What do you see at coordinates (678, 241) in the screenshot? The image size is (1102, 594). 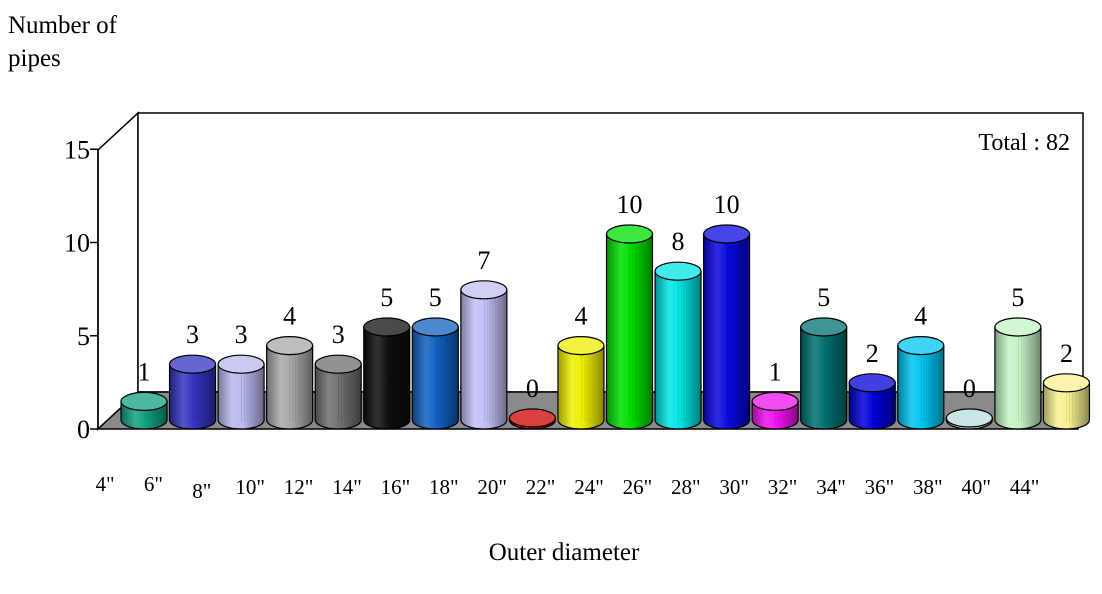 I see `value-label: 8` at bounding box center [678, 241].